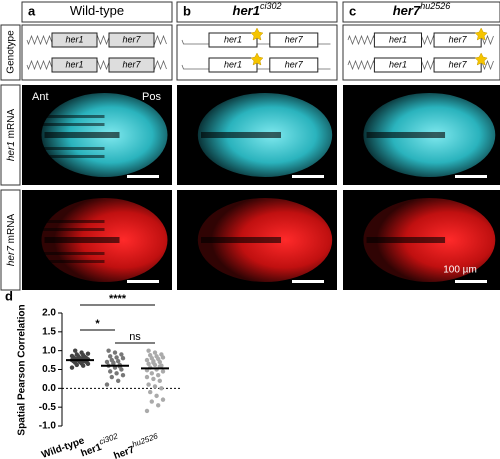  What do you see at coordinates (97, 324) in the screenshot?
I see `significance-label: *` at bounding box center [97, 324].